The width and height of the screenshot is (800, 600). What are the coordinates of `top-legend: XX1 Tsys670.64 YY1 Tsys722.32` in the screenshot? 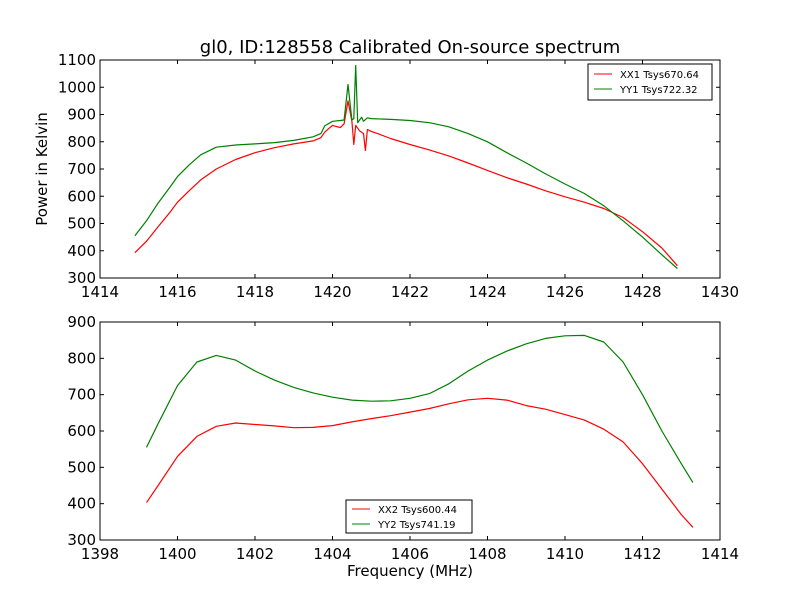 It's located at (650, 82).